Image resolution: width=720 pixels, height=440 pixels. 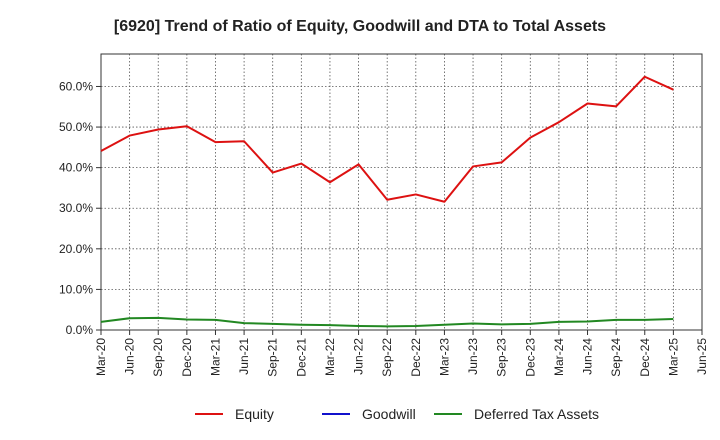 What do you see at coordinates (254, 414) in the screenshot?
I see `legend-label-equity: Equity` at bounding box center [254, 414].